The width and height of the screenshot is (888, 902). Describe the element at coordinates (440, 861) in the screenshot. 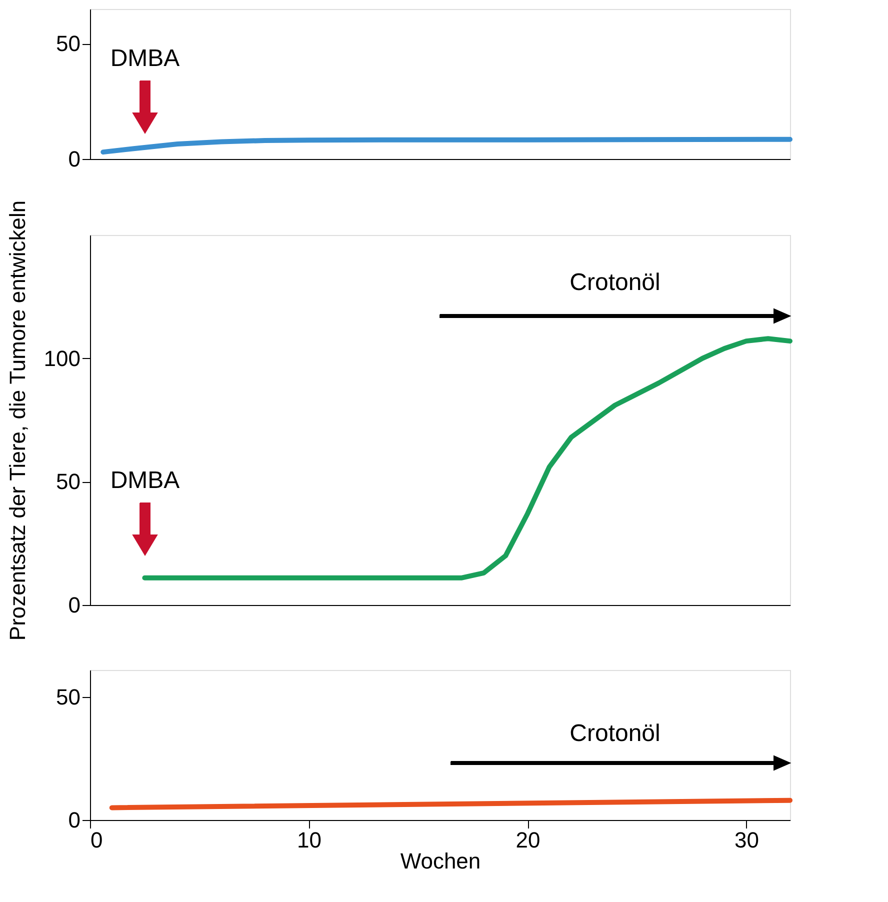

I see `x-axis-title: Wochen` at that location.